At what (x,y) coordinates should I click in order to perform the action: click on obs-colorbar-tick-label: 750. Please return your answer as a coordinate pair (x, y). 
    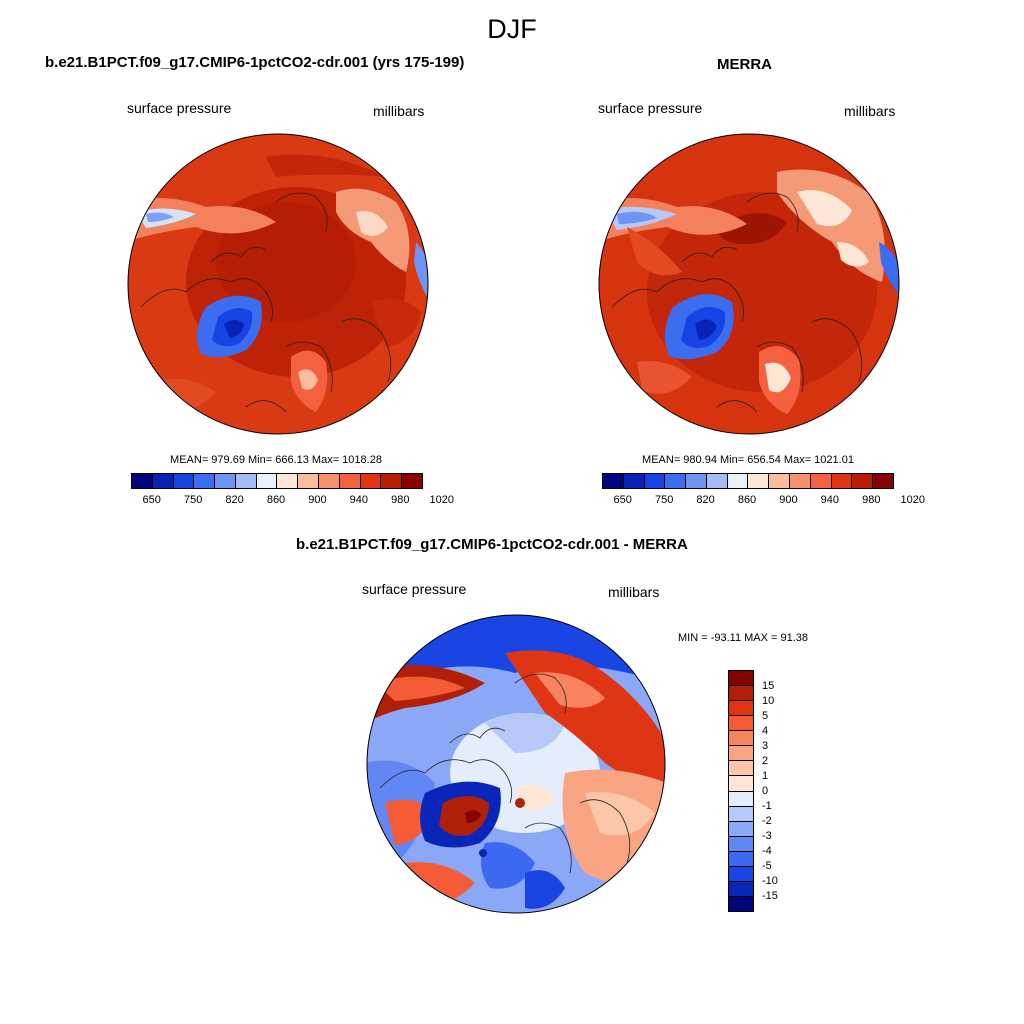
    Looking at the image, I should click on (664, 500).